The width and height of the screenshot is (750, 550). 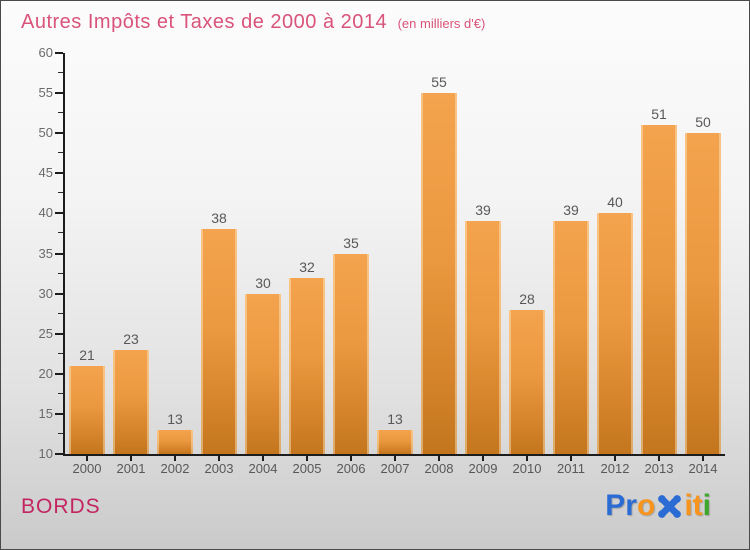 I want to click on y-axis-label: 40, so click(x=45, y=213).